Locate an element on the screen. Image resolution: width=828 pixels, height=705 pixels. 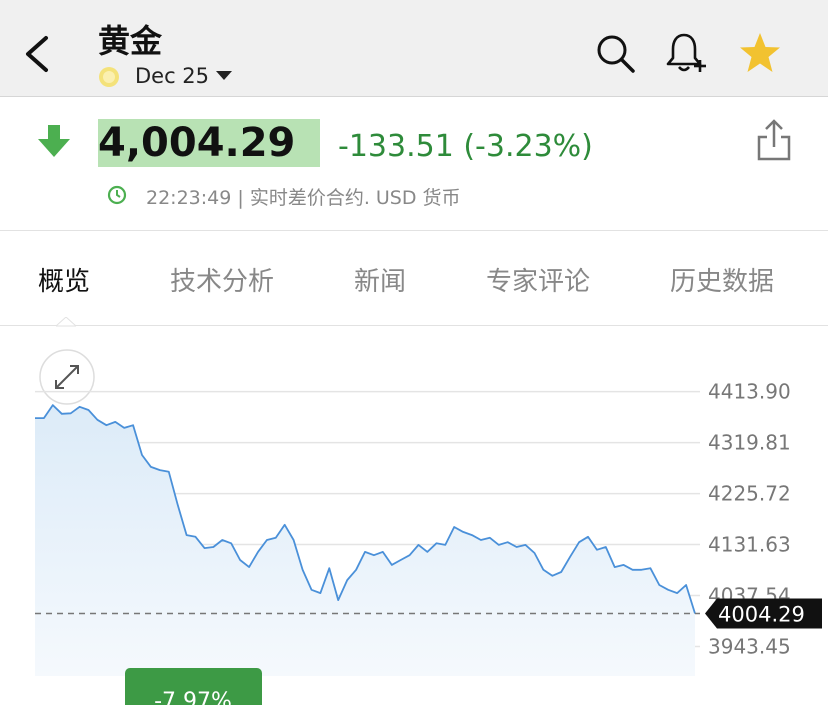
alert-button is located at coordinates (687, 53).